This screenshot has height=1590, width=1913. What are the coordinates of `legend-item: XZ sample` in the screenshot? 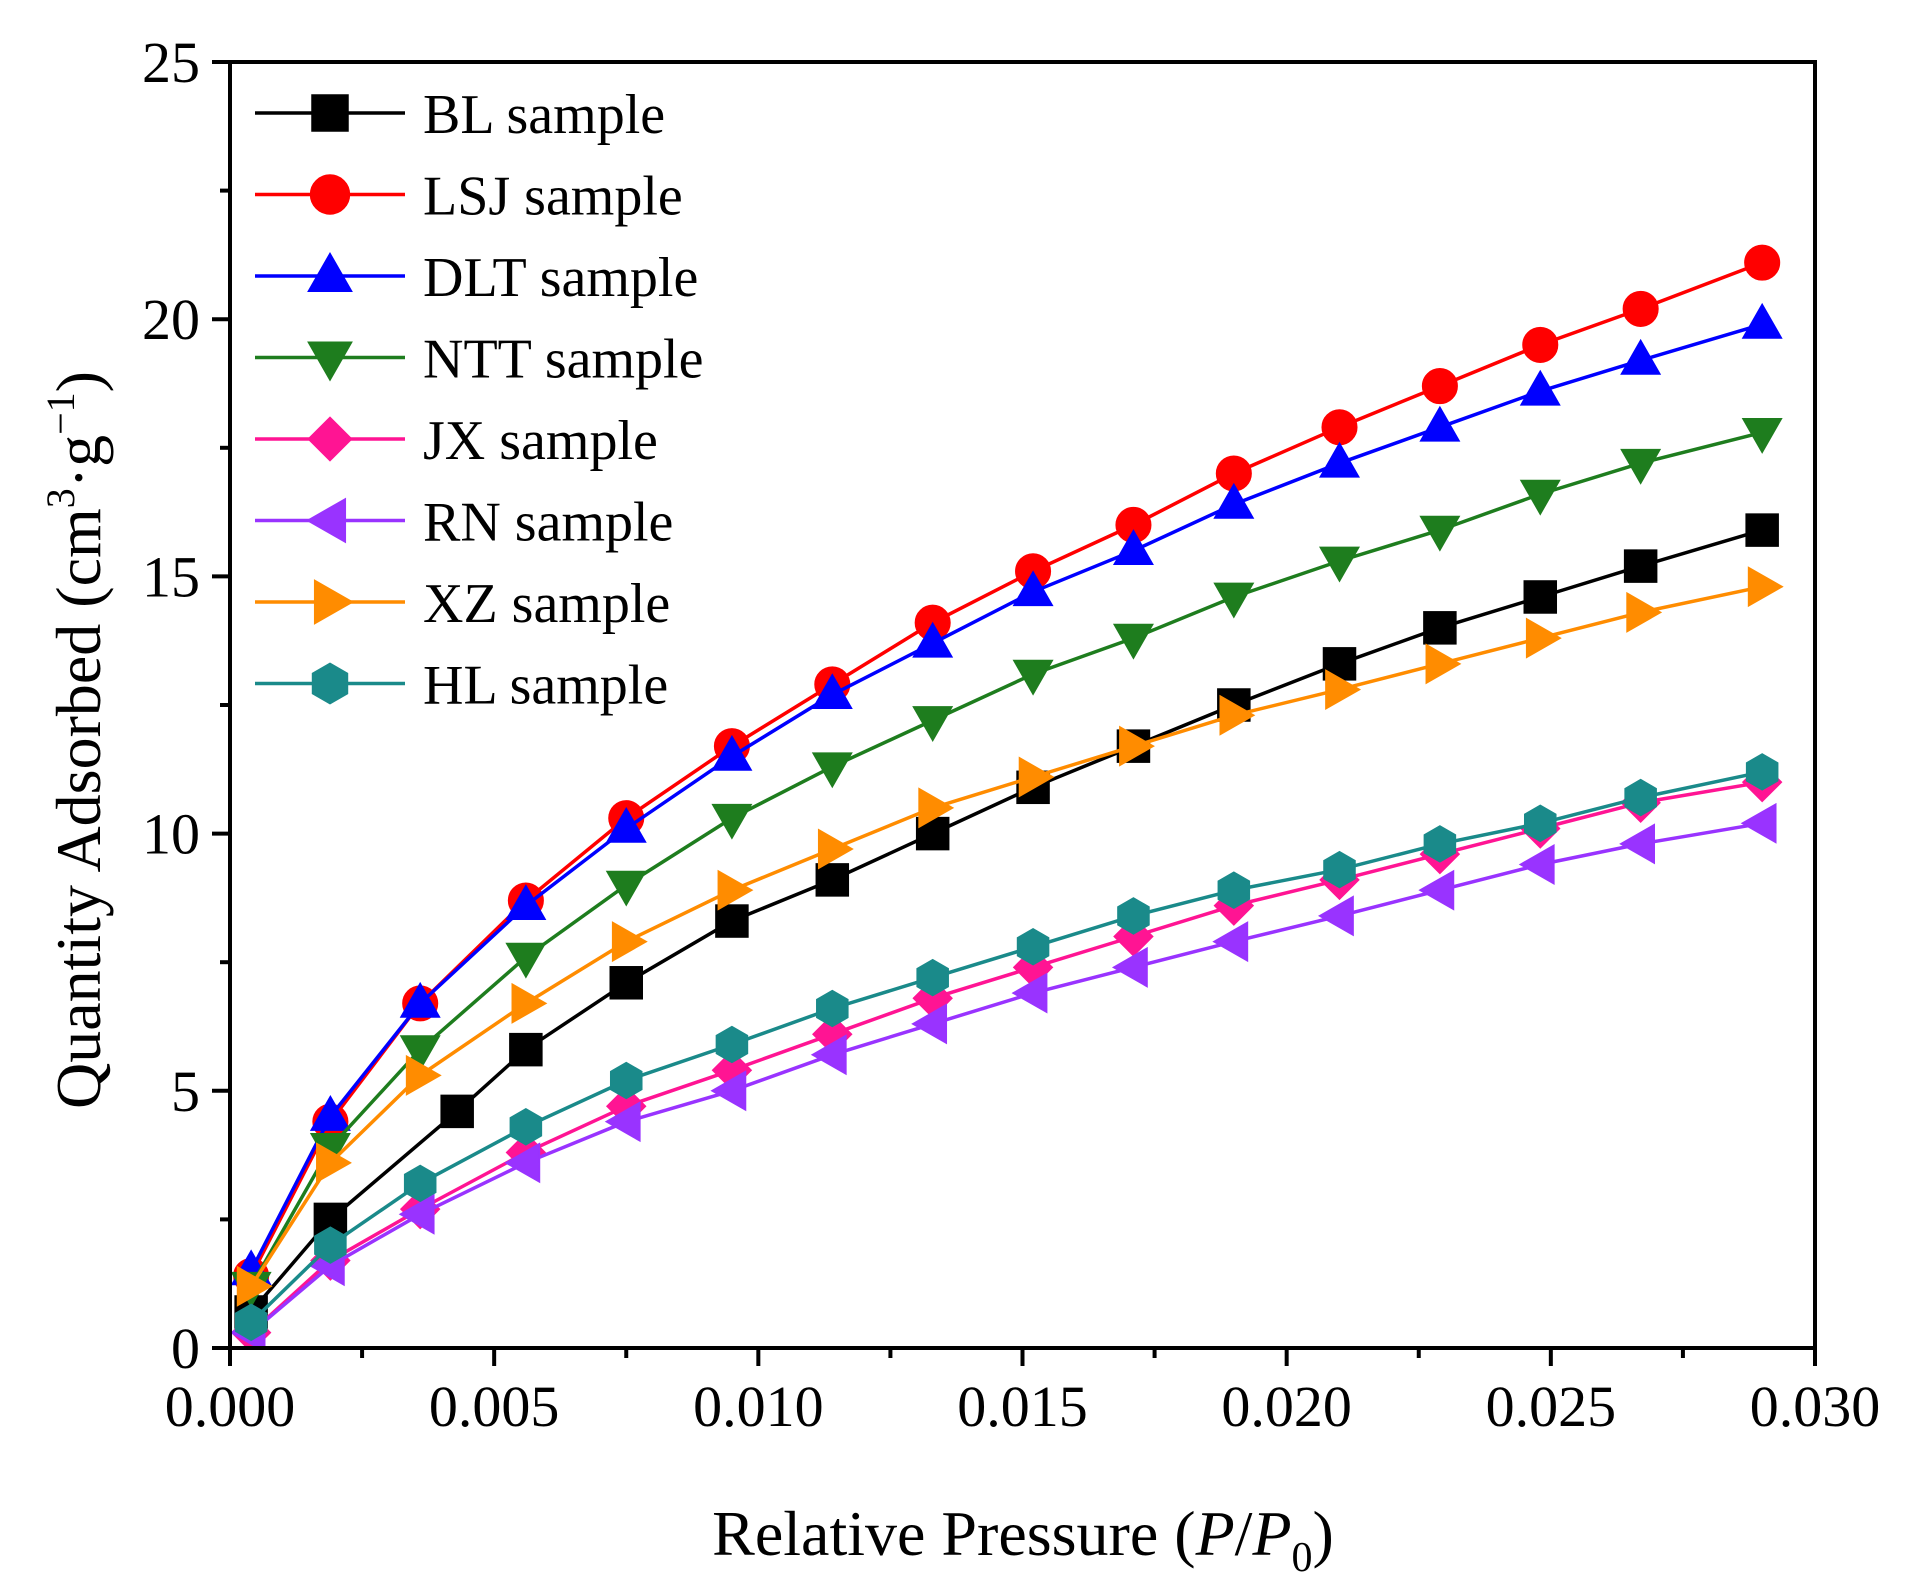 It's located at (462, 604).